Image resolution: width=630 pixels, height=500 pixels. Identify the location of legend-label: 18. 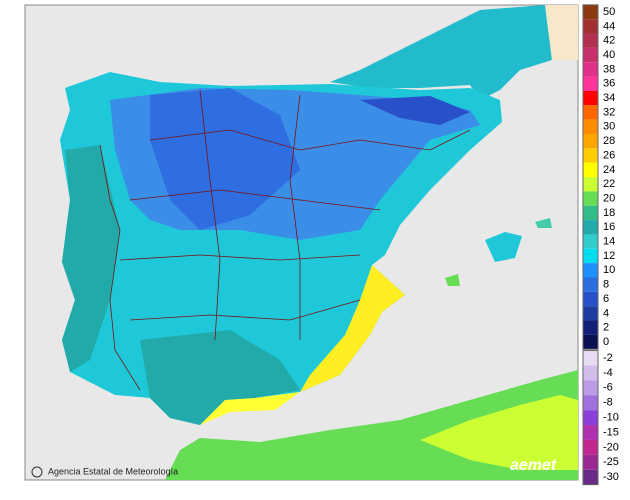
(609, 213).